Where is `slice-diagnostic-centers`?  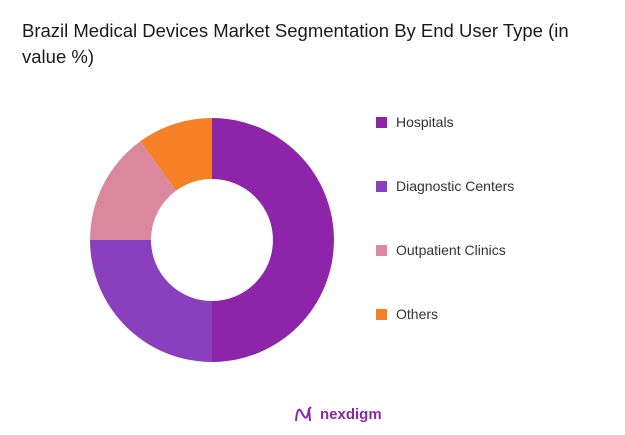
slice-diagnostic-centers is located at coordinates (151, 301).